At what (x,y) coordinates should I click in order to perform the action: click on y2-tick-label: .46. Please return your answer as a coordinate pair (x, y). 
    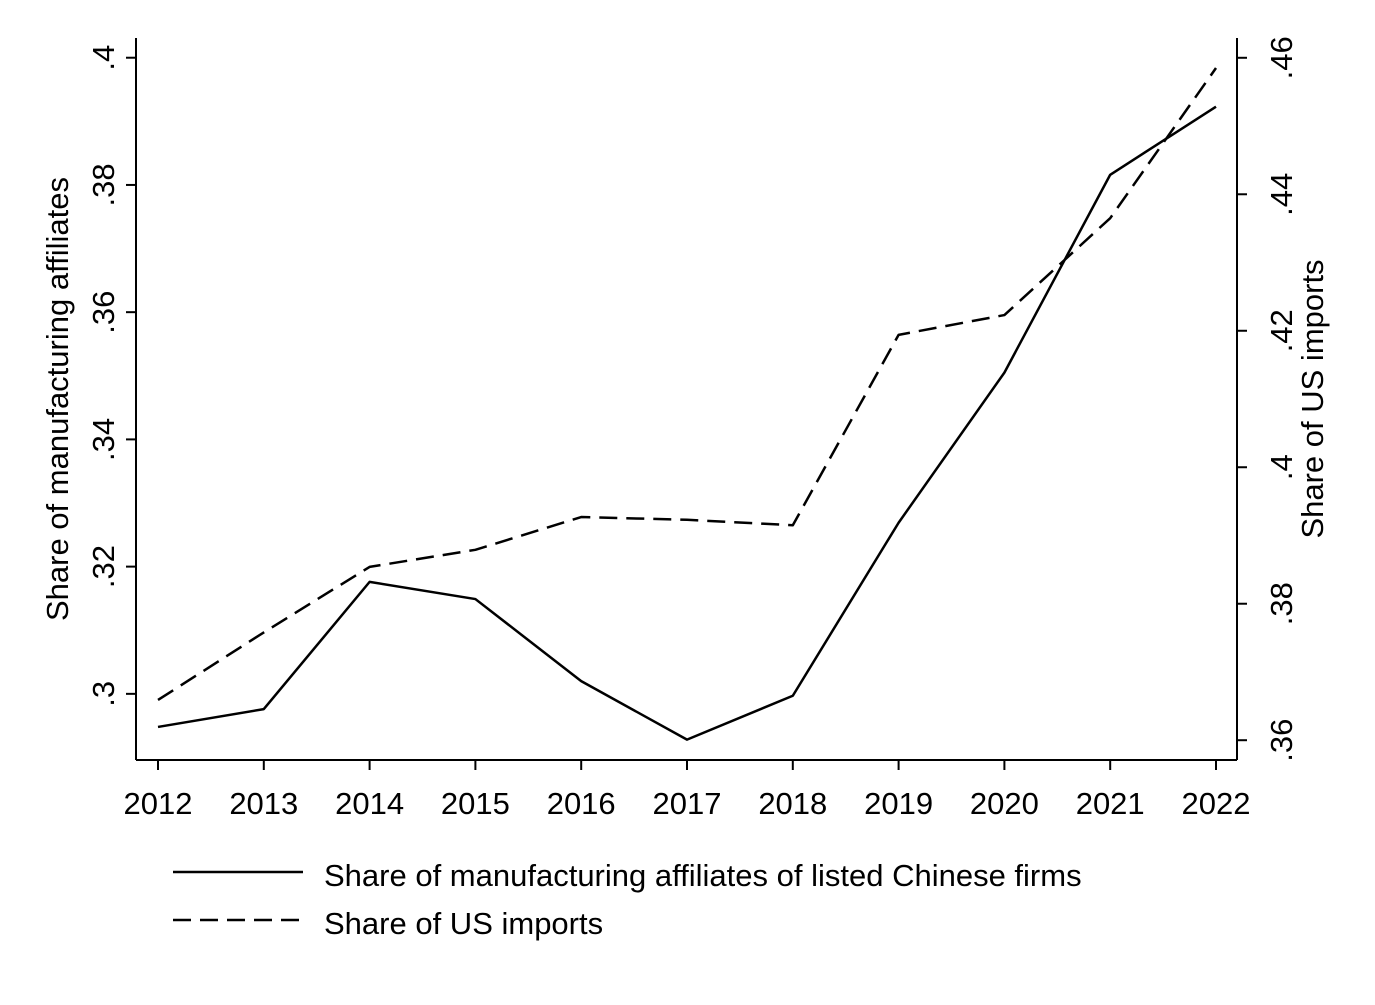
    Looking at the image, I should click on (1281, 57).